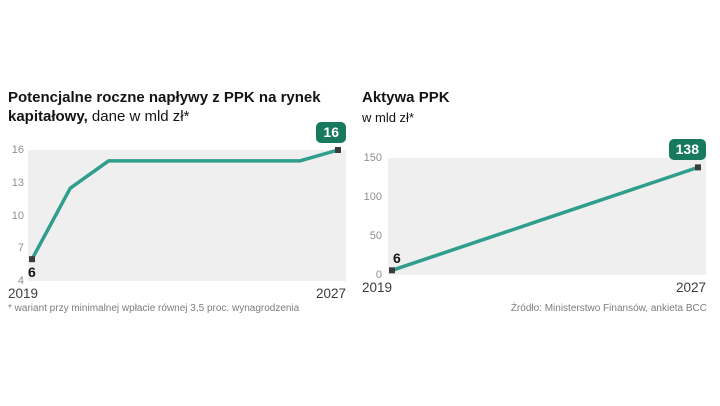 The width and height of the screenshot is (720, 406). What do you see at coordinates (372, 197) in the screenshot?
I see `y-tick-label: 100` at bounding box center [372, 197].